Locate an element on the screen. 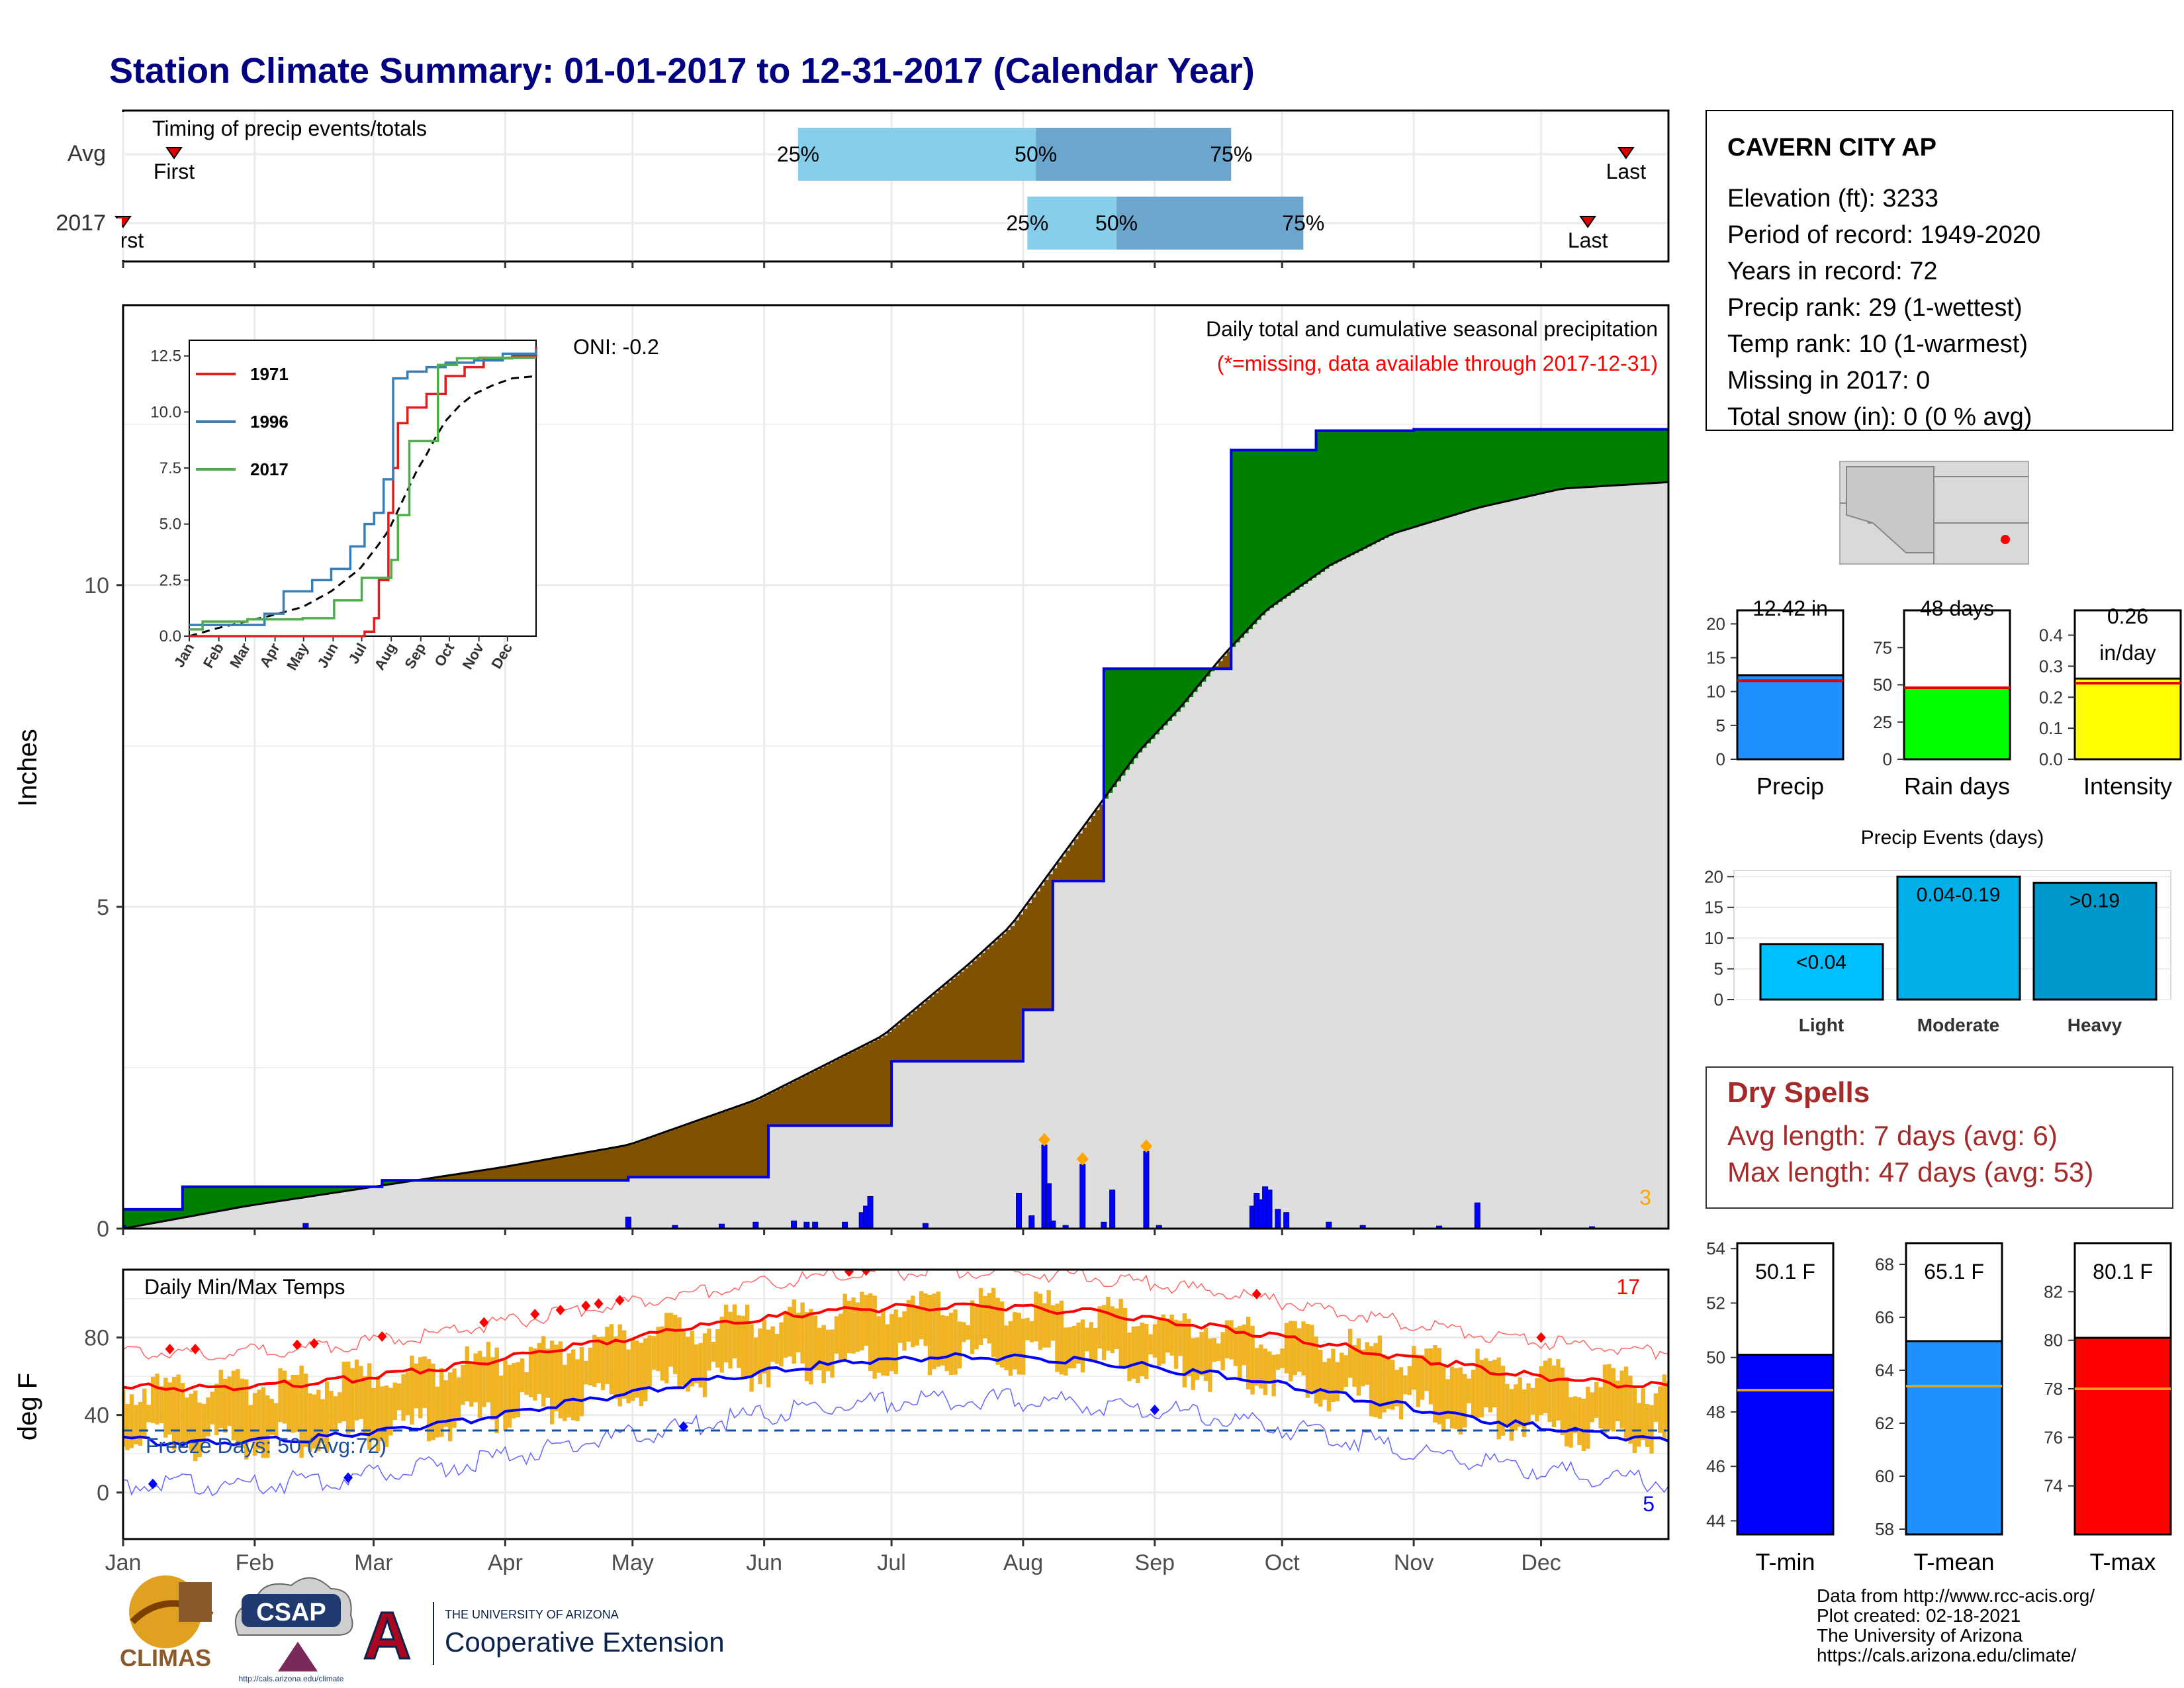 The image size is (2184, 1688). temp-bar-tick-label: 58 is located at coordinates (1885, 1529).